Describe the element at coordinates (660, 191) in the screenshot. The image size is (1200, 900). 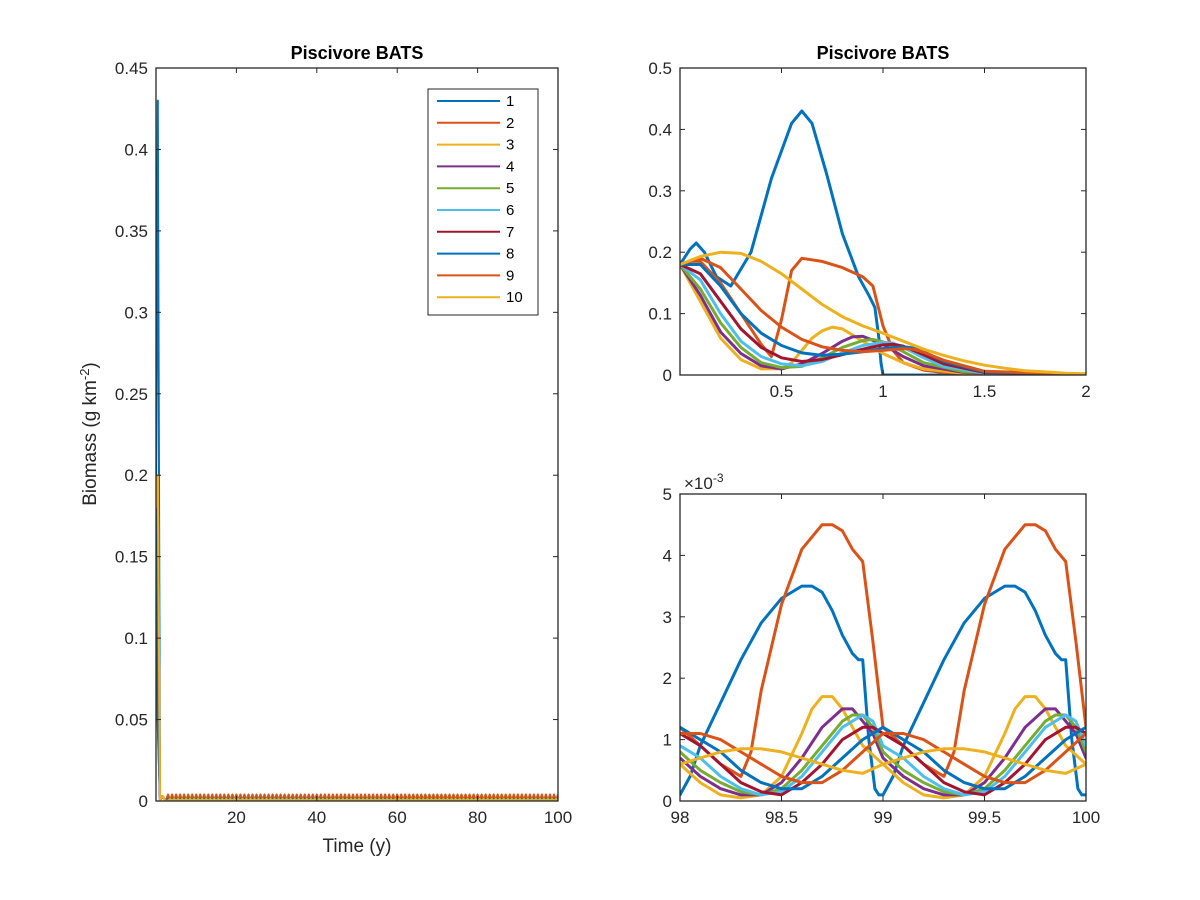
I see `top-right-ytick-label: 0.3` at that location.